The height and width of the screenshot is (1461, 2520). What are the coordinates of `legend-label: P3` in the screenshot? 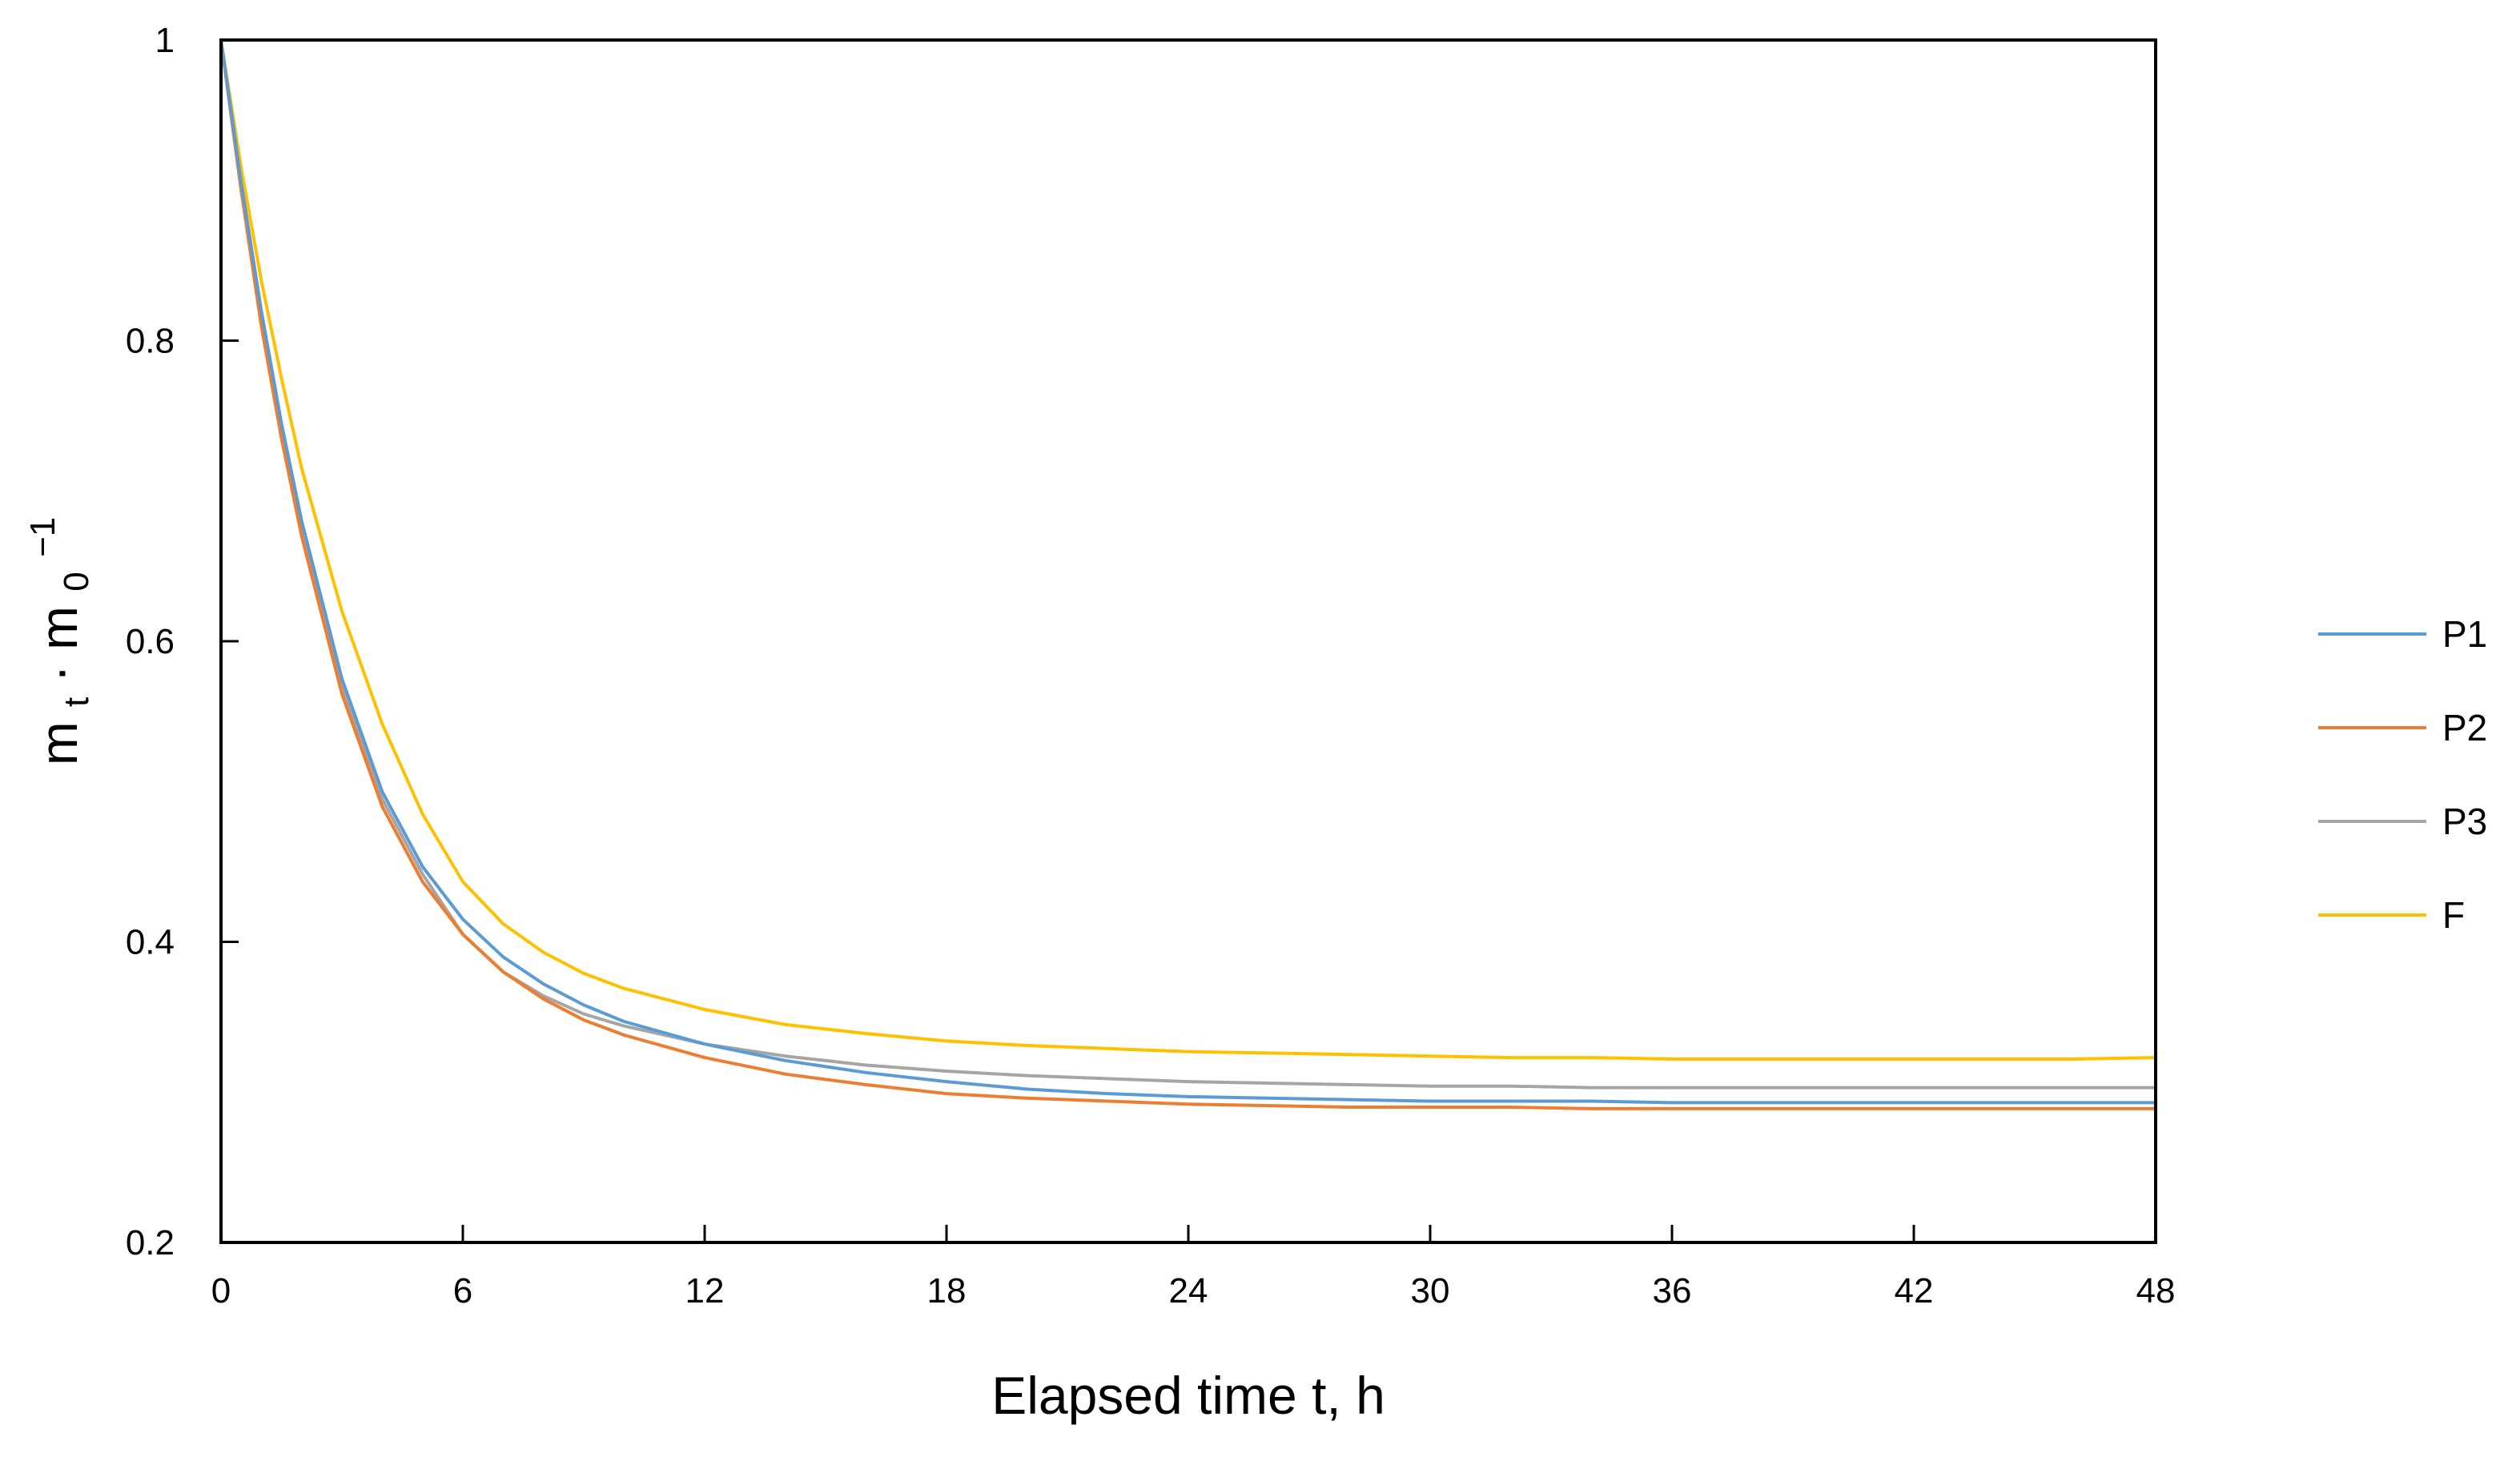 It's located at (2464, 821).